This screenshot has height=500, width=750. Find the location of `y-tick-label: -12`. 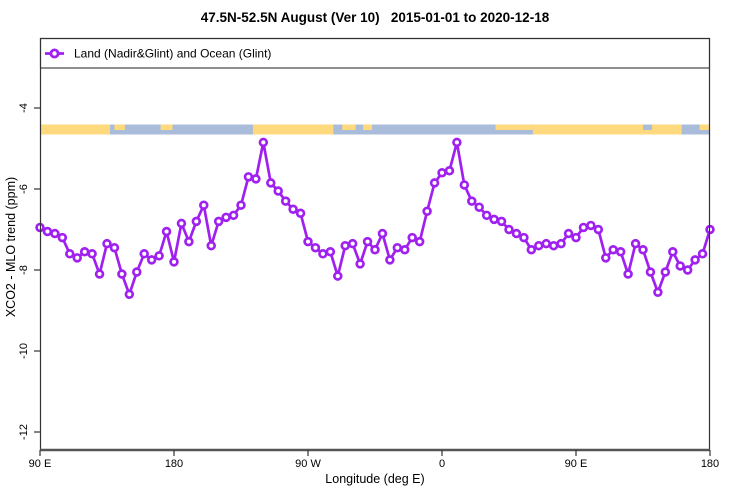

y-tick-label: -12 is located at coordinates (24, 432).